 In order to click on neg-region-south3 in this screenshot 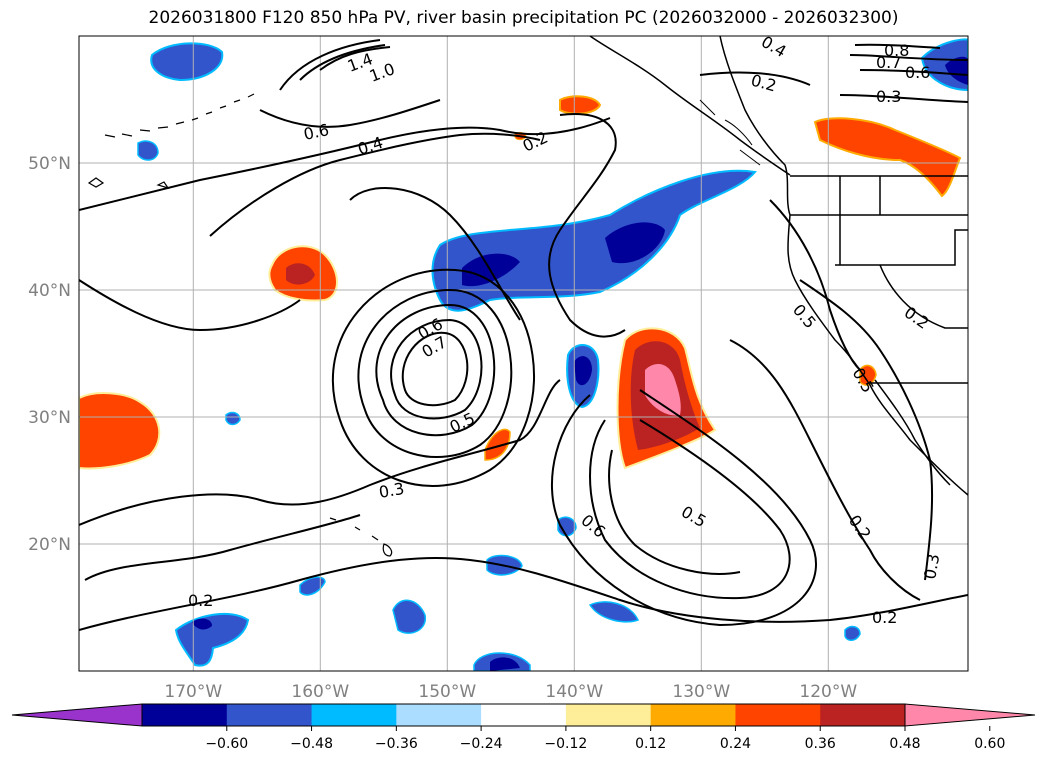, I will do `click(614, 612)`.